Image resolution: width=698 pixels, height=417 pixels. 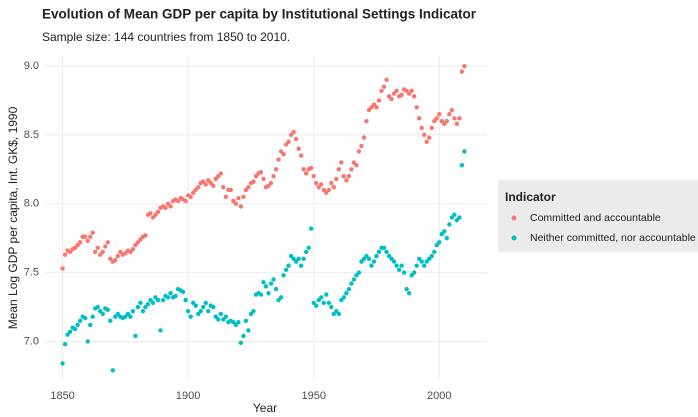 What do you see at coordinates (514, 238) in the screenshot?
I see `legend-swatch` at bounding box center [514, 238].